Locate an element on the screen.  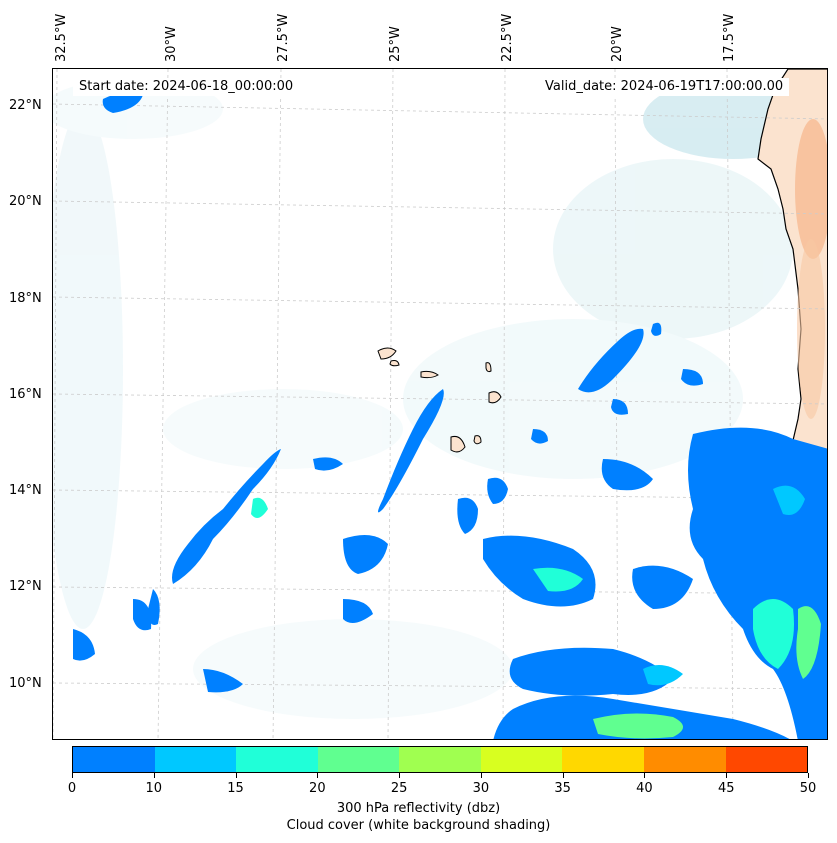
colorbar-tick-label: 10 is located at coordinates (154, 788).